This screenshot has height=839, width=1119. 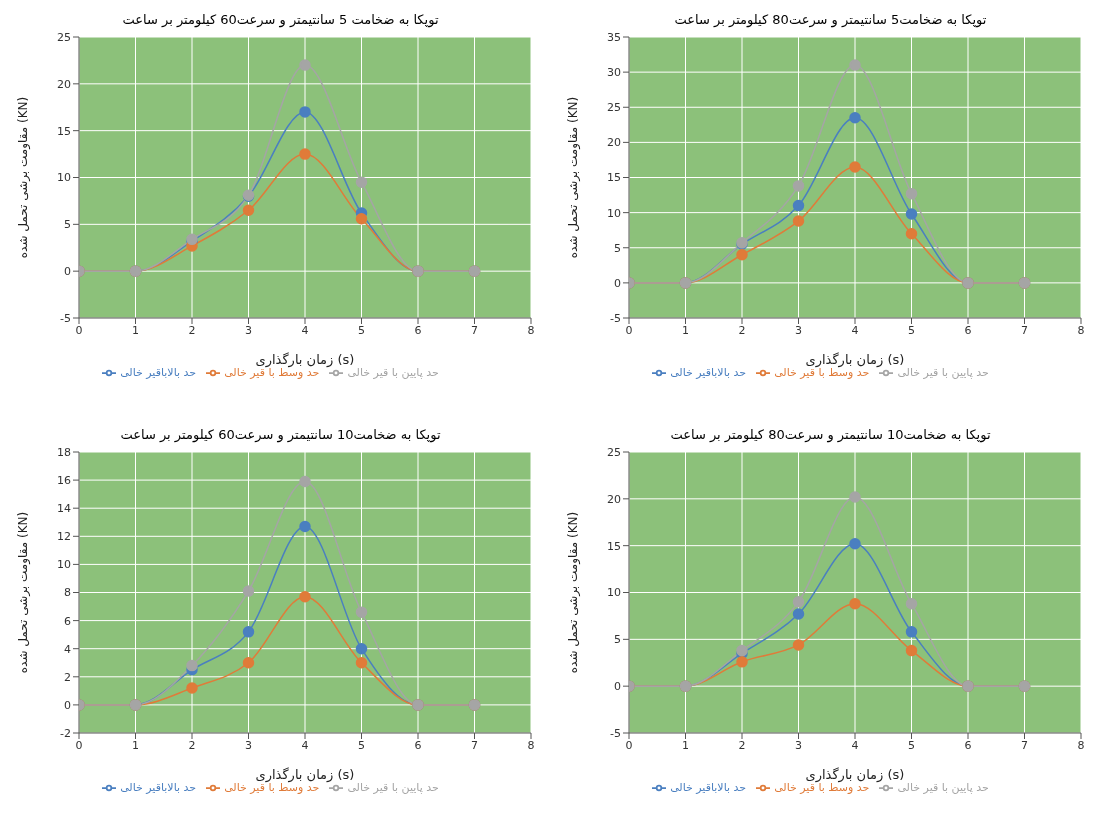 What do you see at coordinates (67, 621) in the screenshot?
I see `y-tick-label: 6` at bounding box center [67, 621].